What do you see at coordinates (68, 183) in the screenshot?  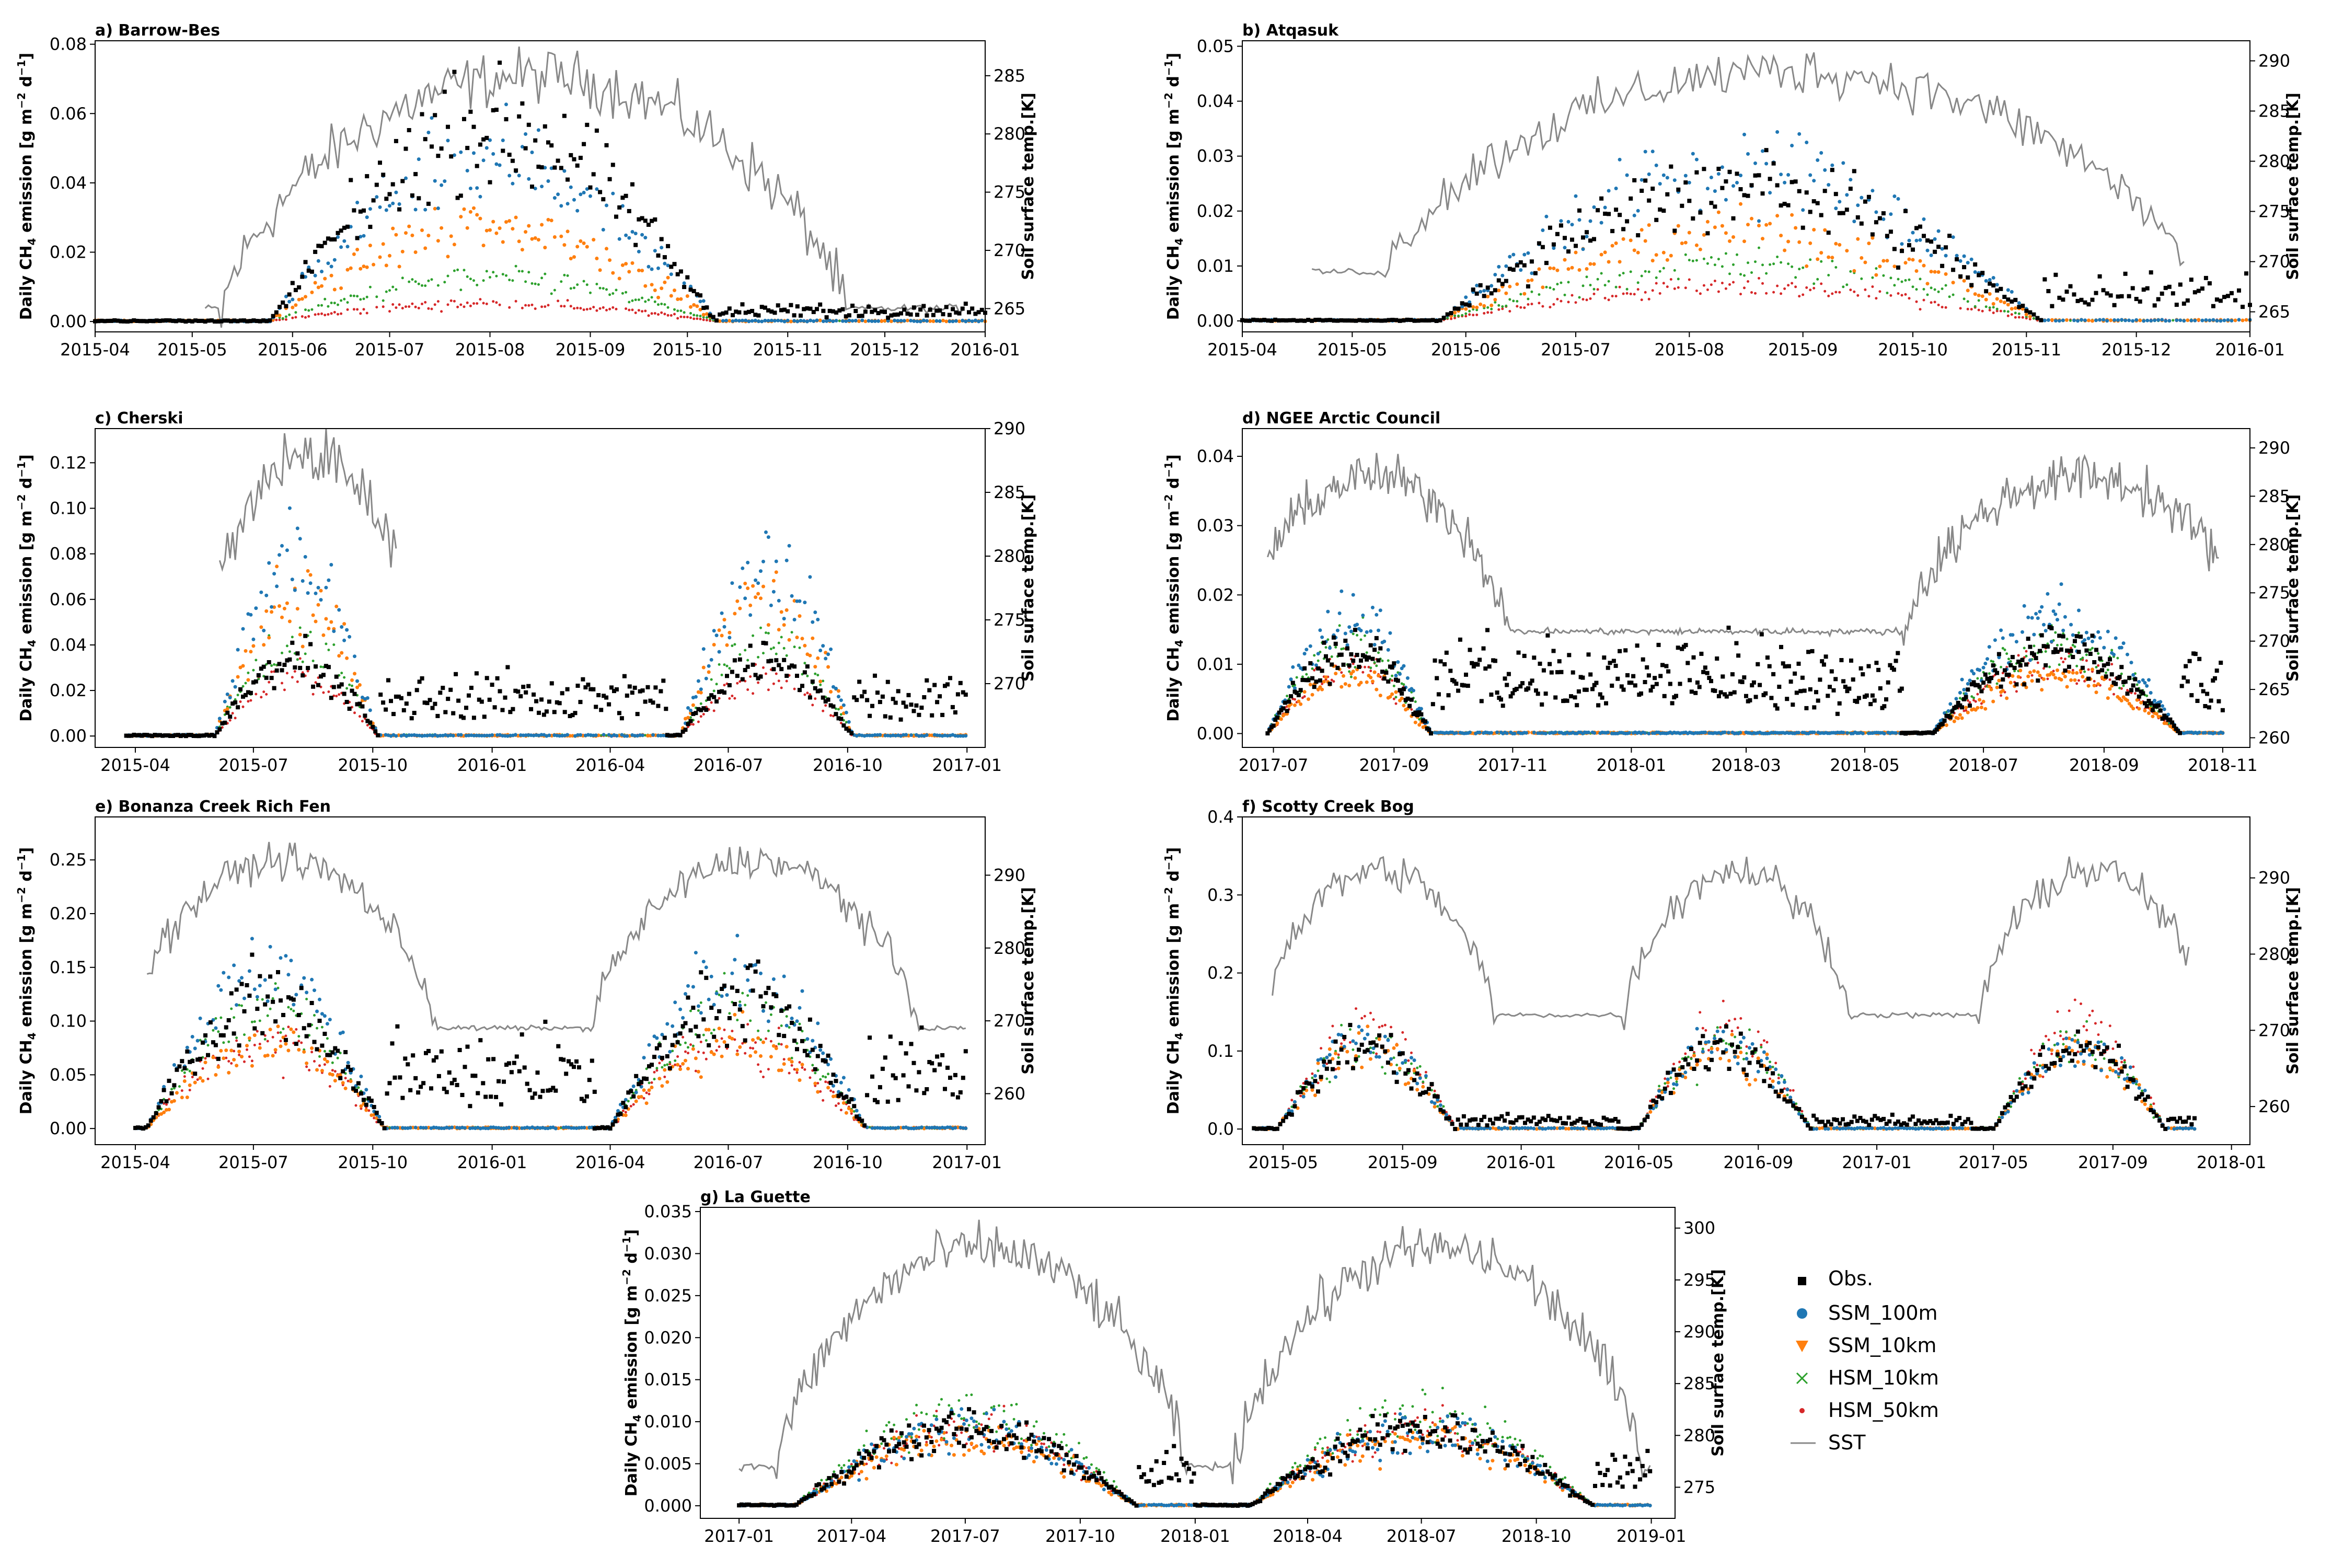 I see `y-tick-label: 0.04` at bounding box center [68, 183].